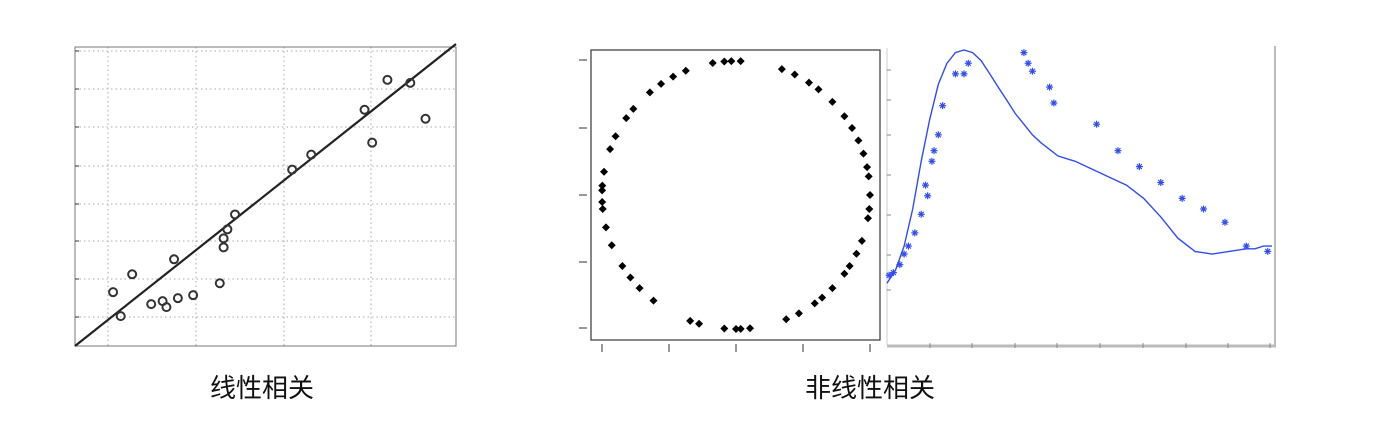 This screenshot has width=1398, height=448. What do you see at coordinates (77, 184) in the screenshot?
I see `linear-chart-ticks` at bounding box center [77, 184].